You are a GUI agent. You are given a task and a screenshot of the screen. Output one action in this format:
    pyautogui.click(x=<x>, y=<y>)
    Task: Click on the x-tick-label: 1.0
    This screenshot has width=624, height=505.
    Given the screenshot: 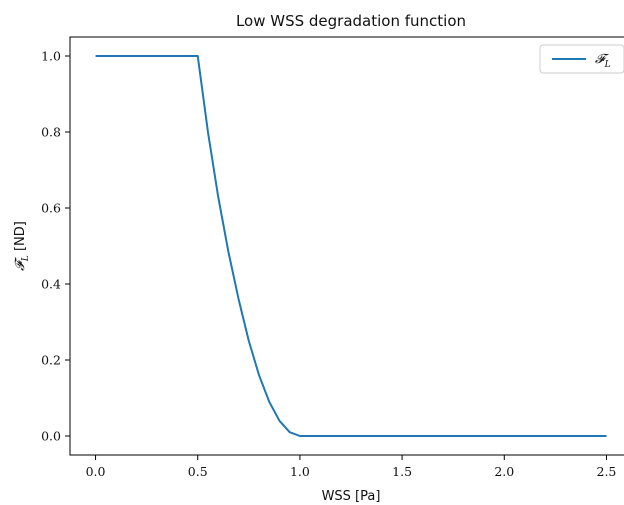 What is the action you would take?
    pyautogui.click(x=300, y=471)
    